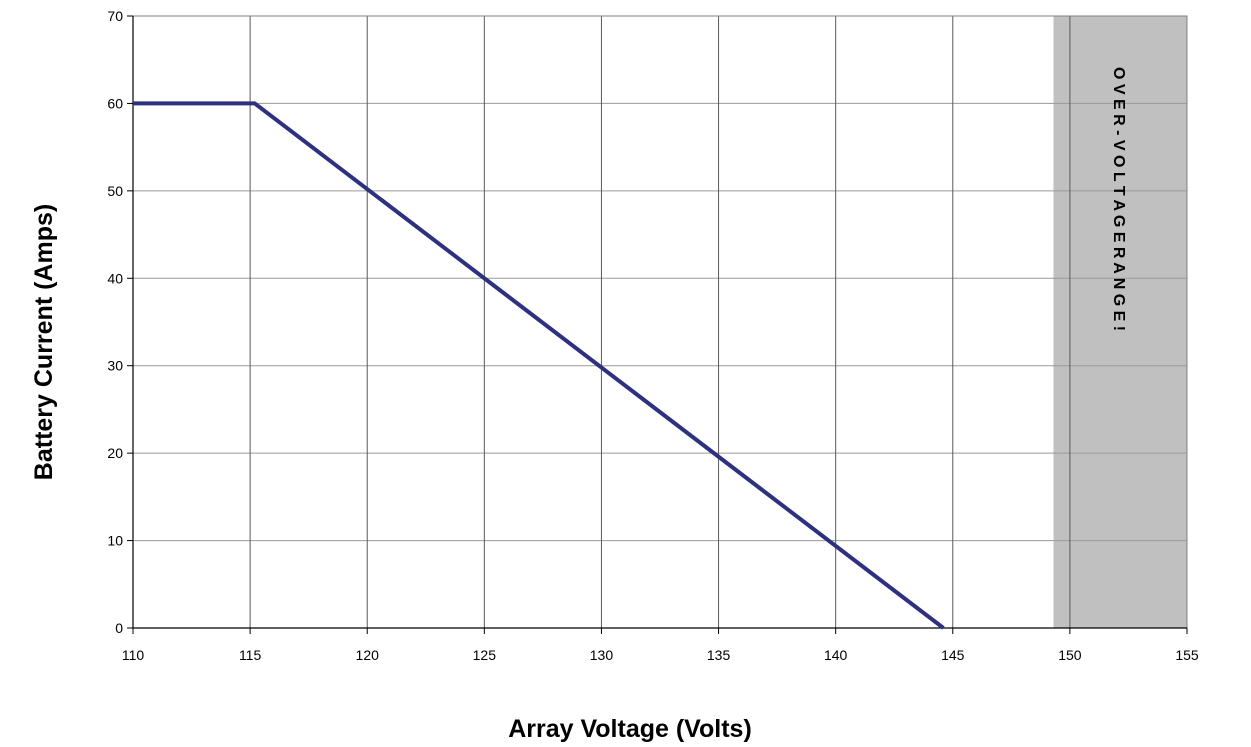 The image size is (1251, 747). I want to click on x-tick-label-110: 110, so click(133, 655).